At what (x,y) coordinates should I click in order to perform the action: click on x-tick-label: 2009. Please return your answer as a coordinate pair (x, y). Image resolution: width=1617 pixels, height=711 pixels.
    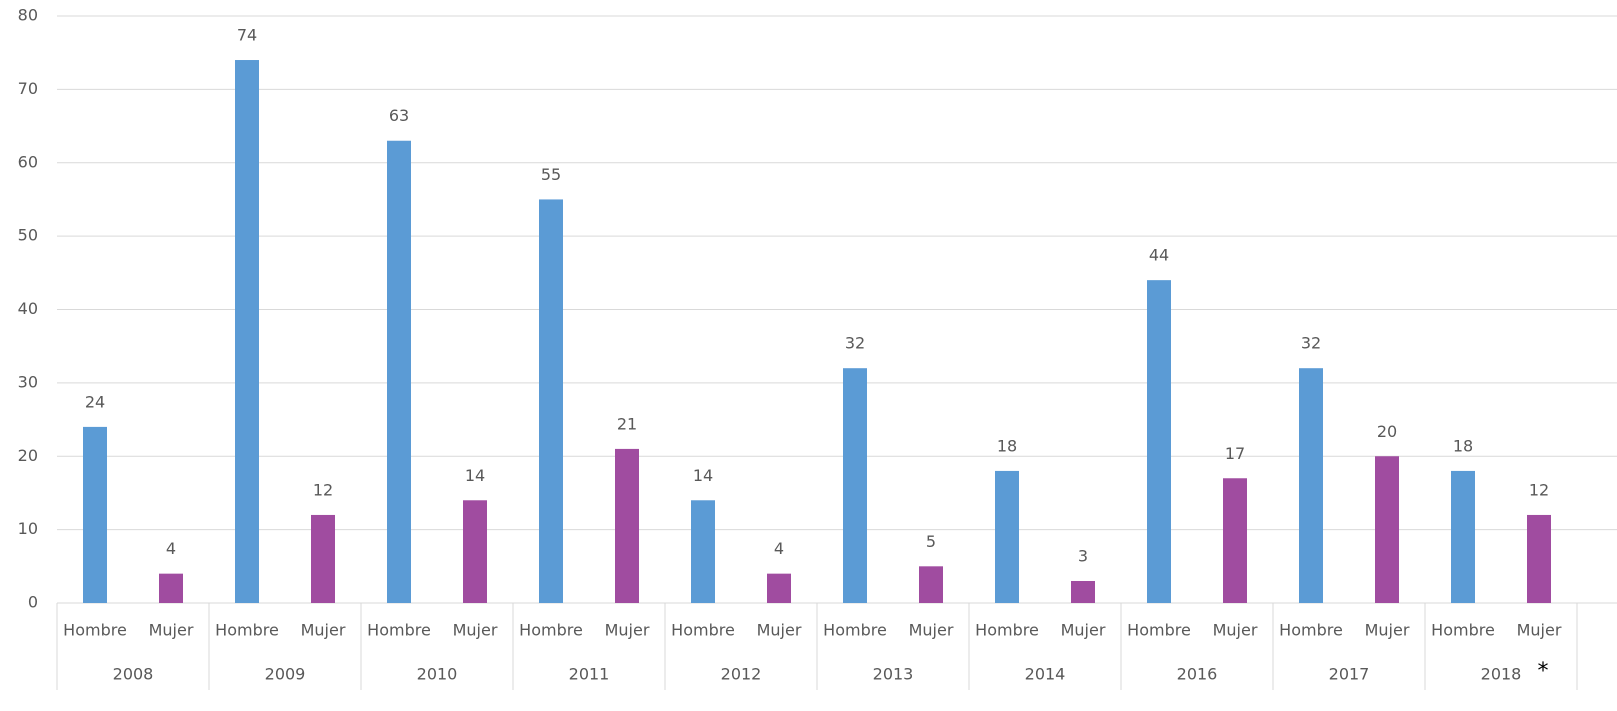
    Looking at the image, I should click on (285, 674).